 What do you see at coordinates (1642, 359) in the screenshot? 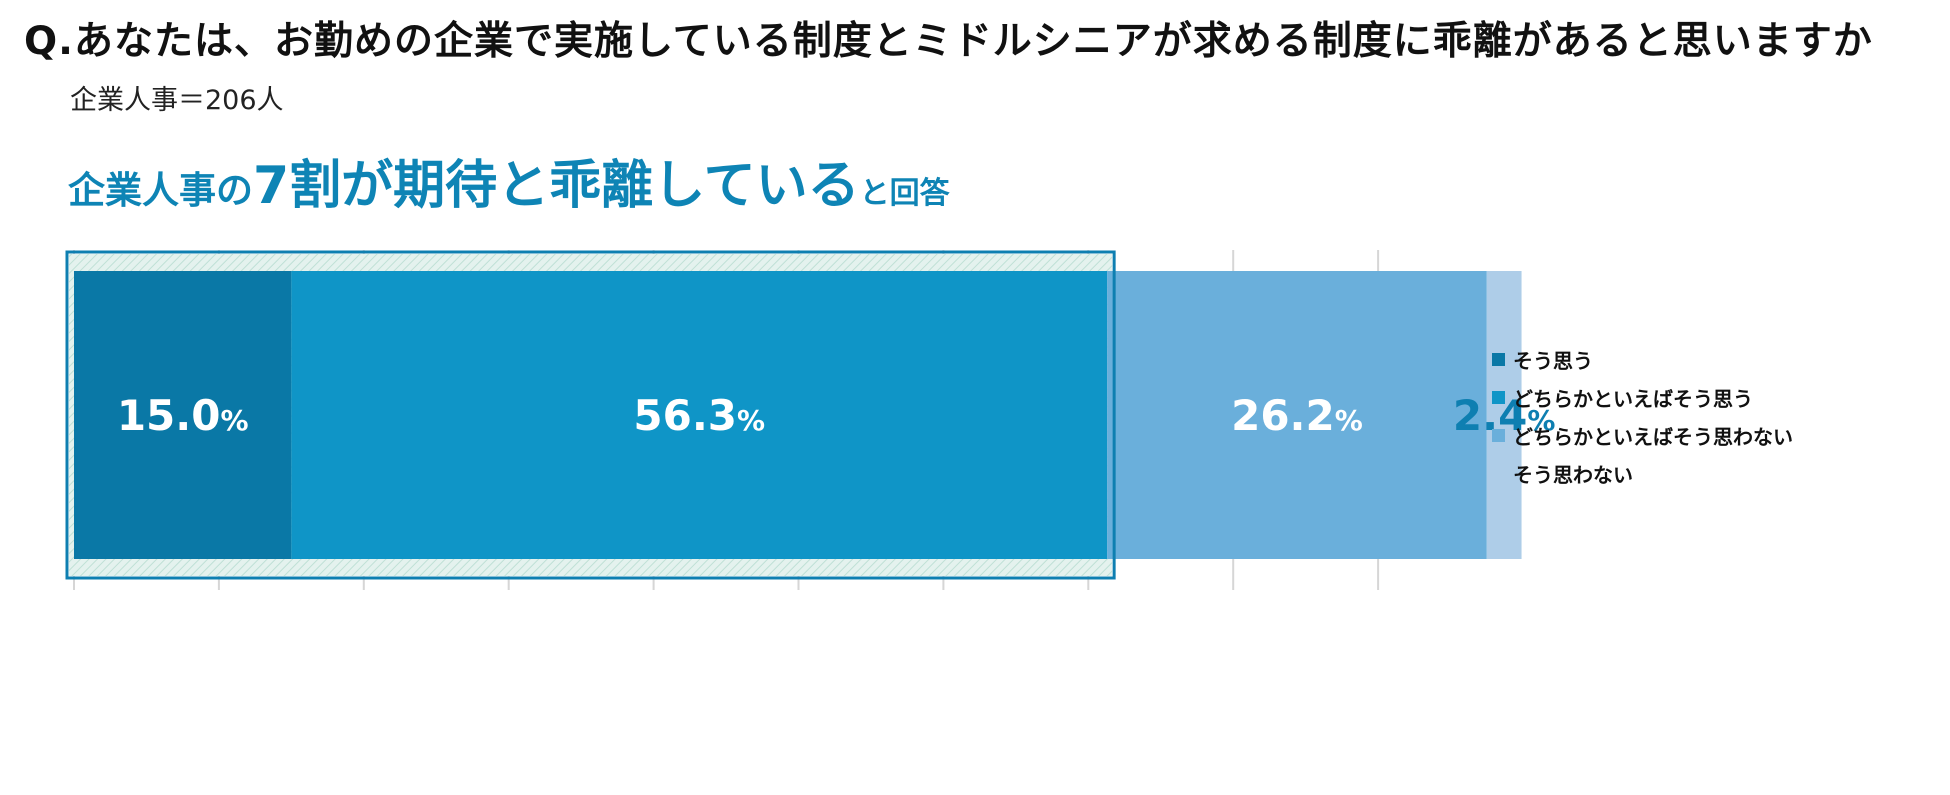
I see `legend-item: そう思う` at bounding box center [1642, 359].